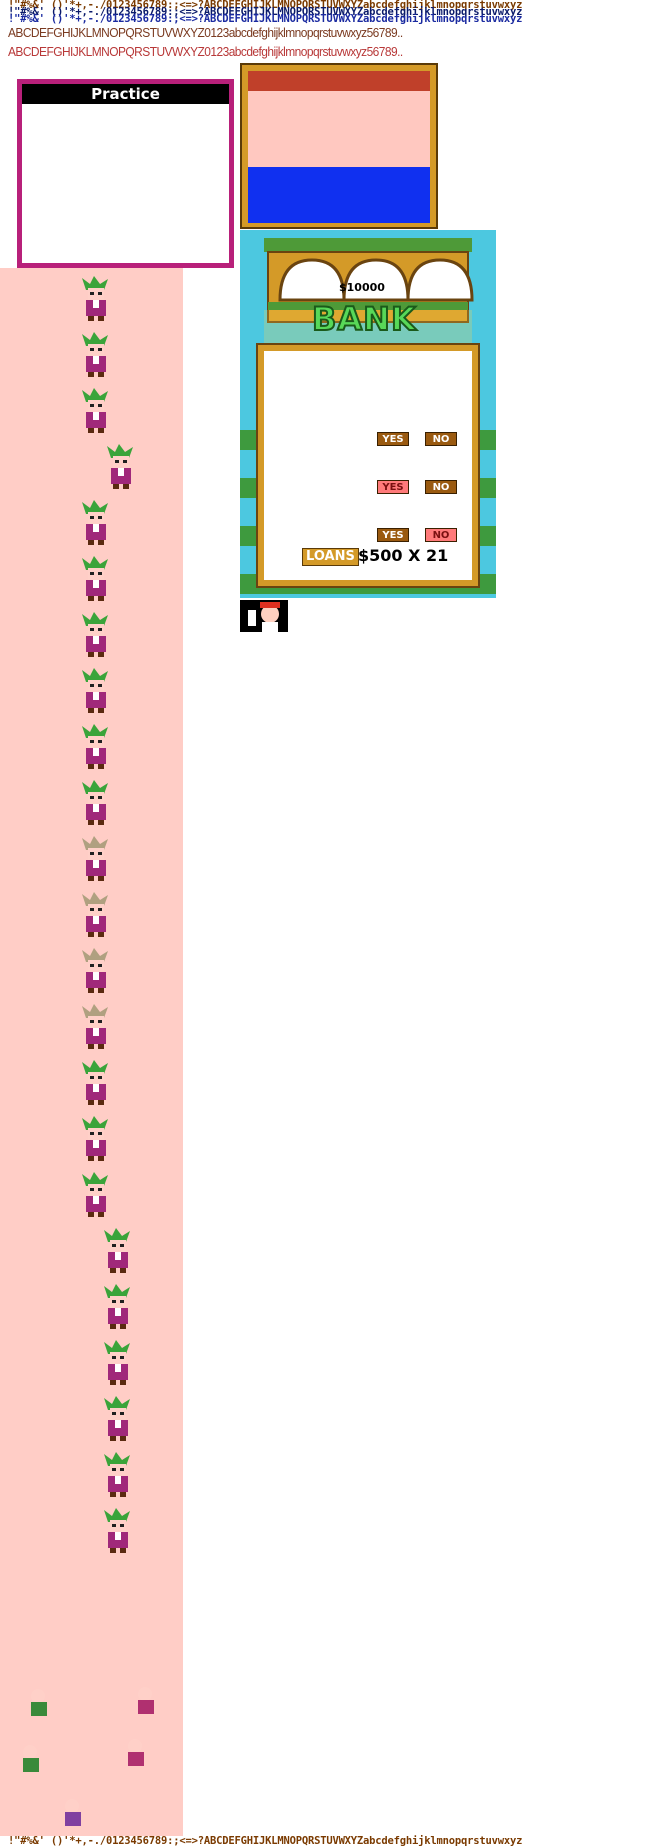 This screenshot has height=1847, width=664. What do you see at coordinates (403, 555) in the screenshot?
I see `loans-value: $500 X 21` at bounding box center [403, 555].